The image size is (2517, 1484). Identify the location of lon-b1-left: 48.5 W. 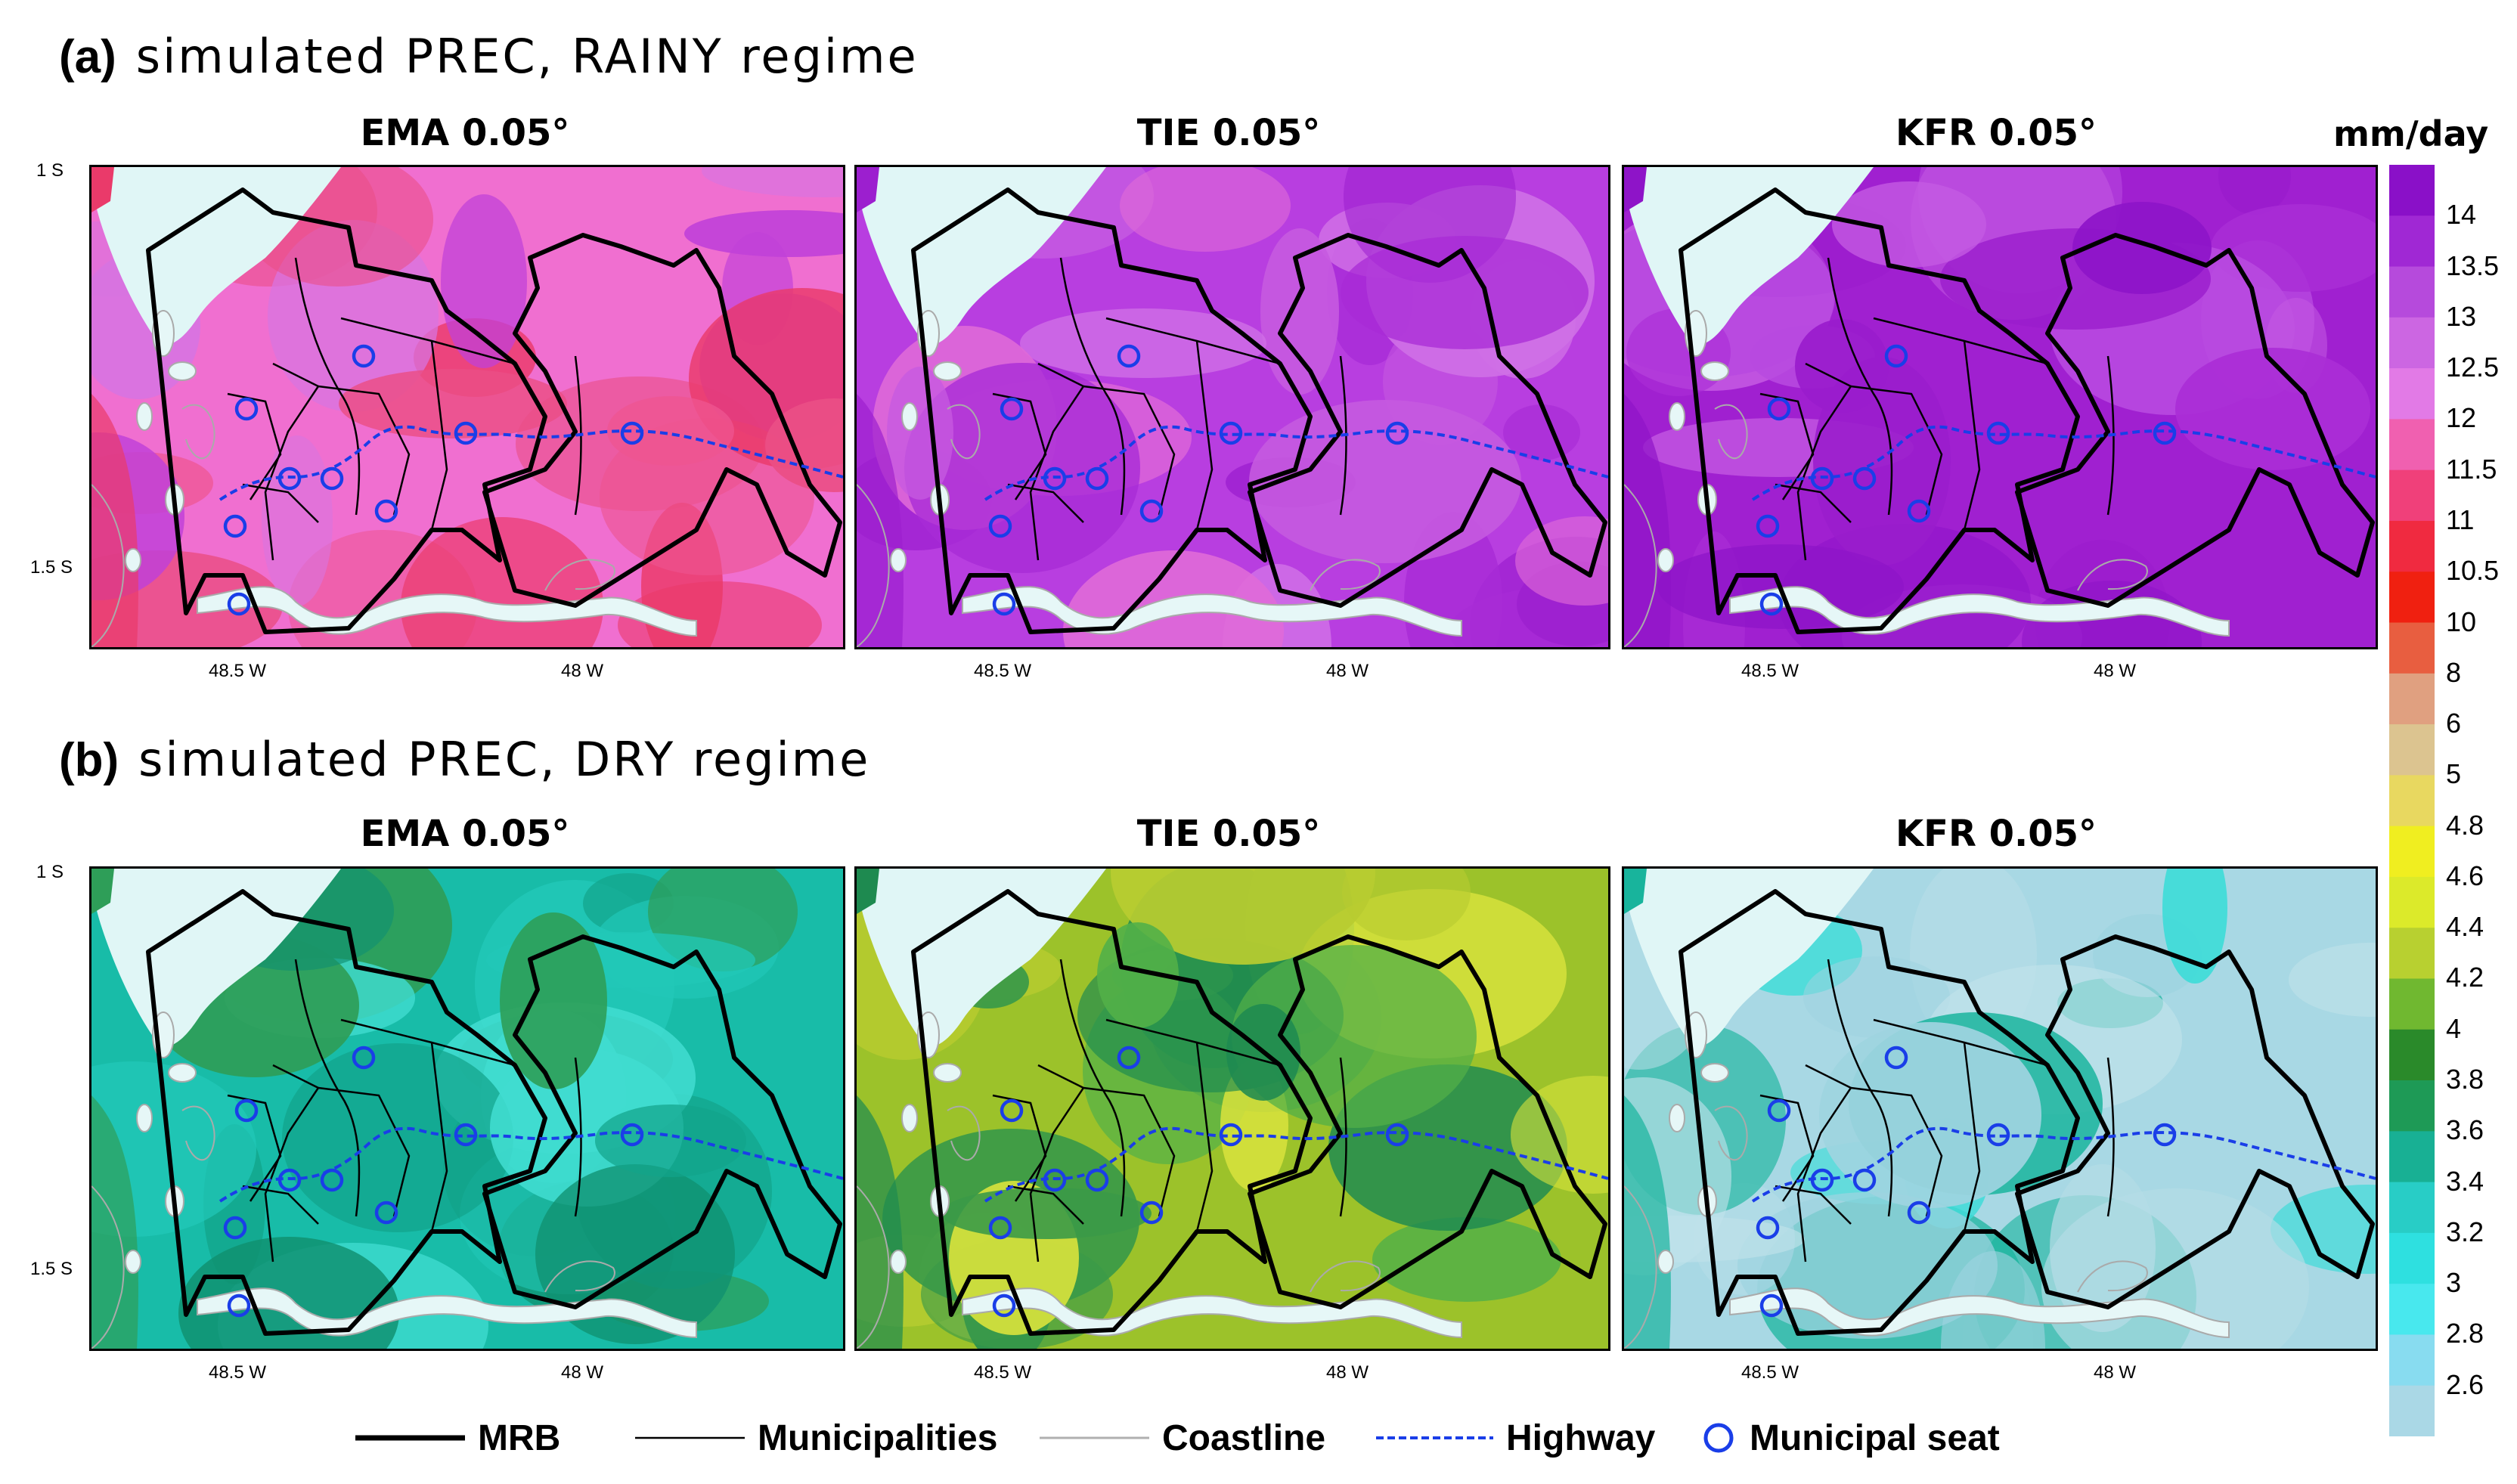
(237, 1372).